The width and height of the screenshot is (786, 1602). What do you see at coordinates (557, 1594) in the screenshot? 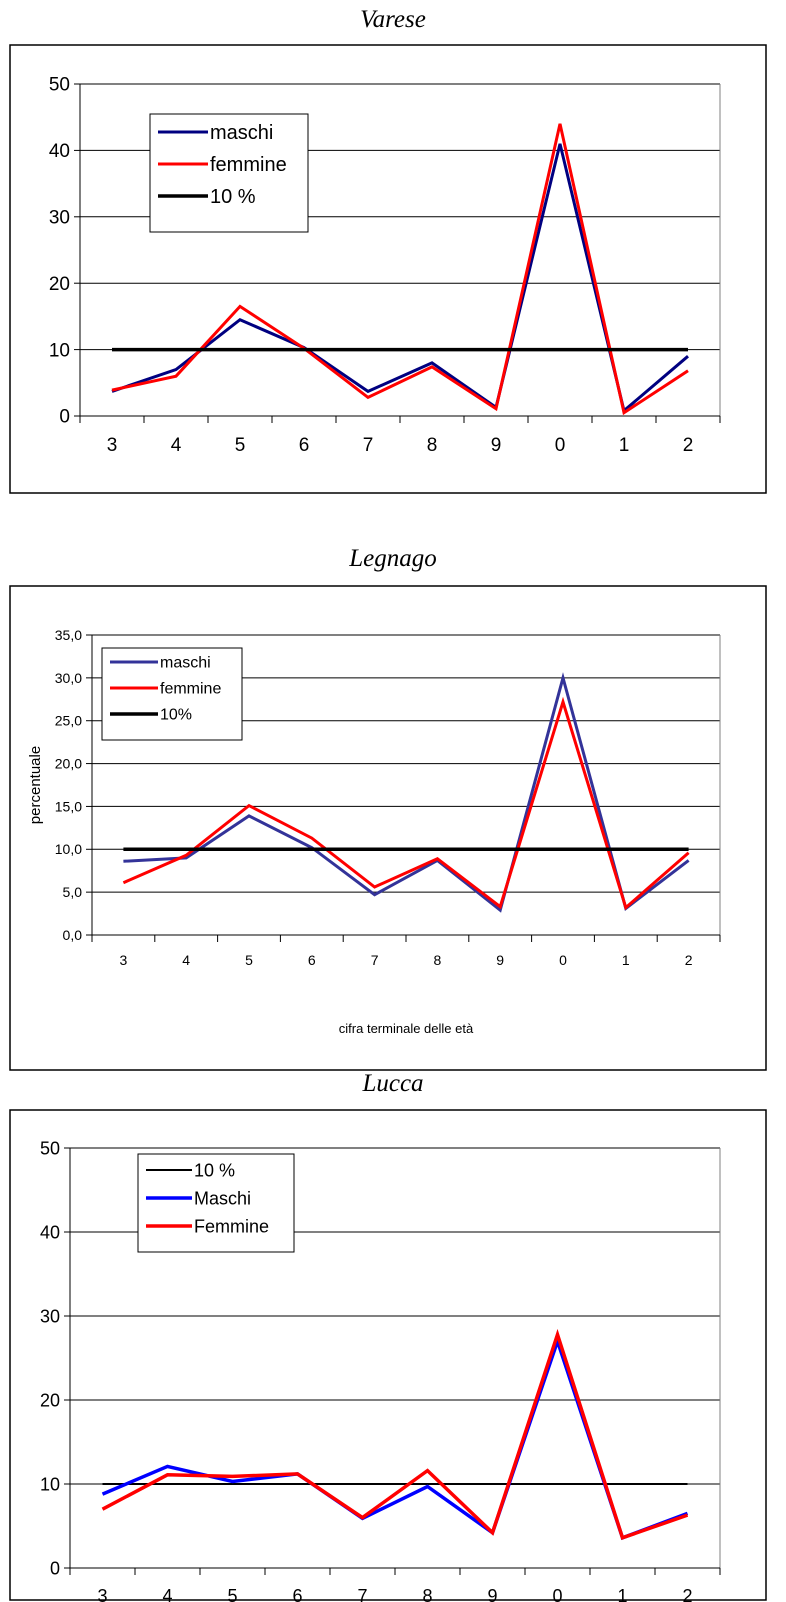
I see `x-tick-label-2-7: 0` at bounding box center [557, 1594].